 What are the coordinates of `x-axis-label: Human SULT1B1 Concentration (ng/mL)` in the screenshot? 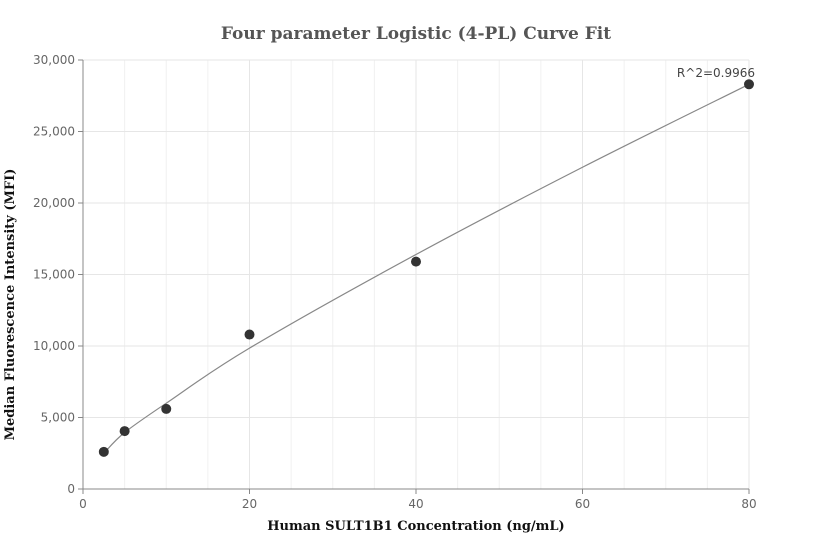 It's located at (415, 526).